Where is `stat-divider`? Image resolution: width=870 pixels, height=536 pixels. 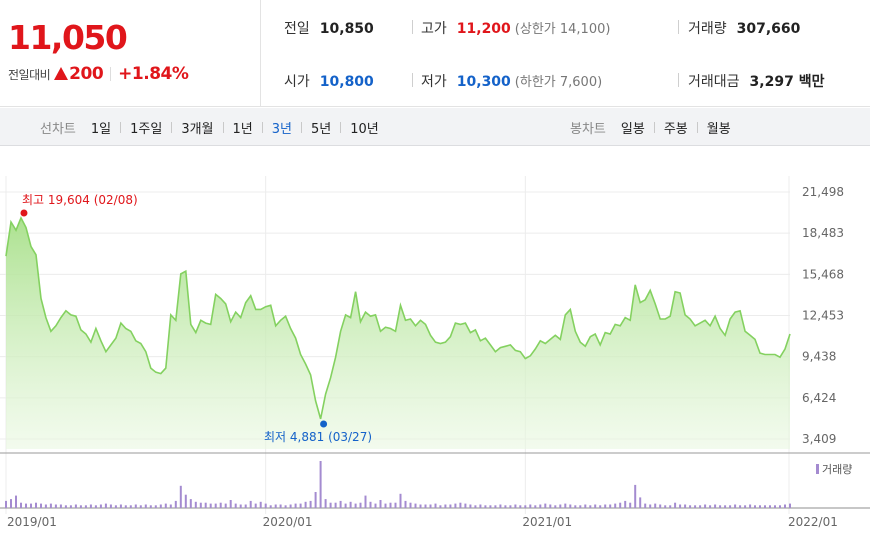 stat-divider is located at coordinates (678, 27).